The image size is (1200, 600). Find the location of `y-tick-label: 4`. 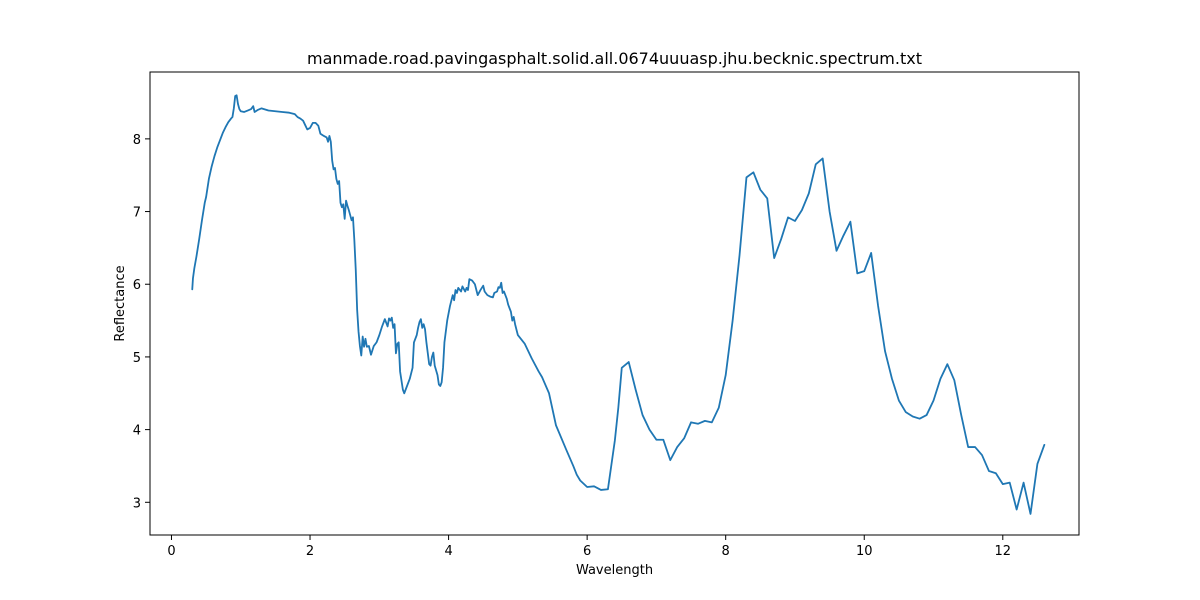

y-tick-label: 4 is located at coordinates (137, 431).